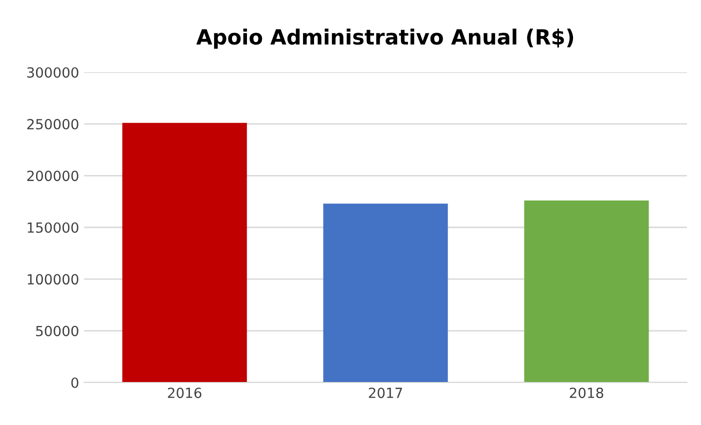 The width and height of the screenshot is (701, 425). Describe the element at coordinates (53, 279) in the screenshot. I see `y-tick-label: 100000` at that location.